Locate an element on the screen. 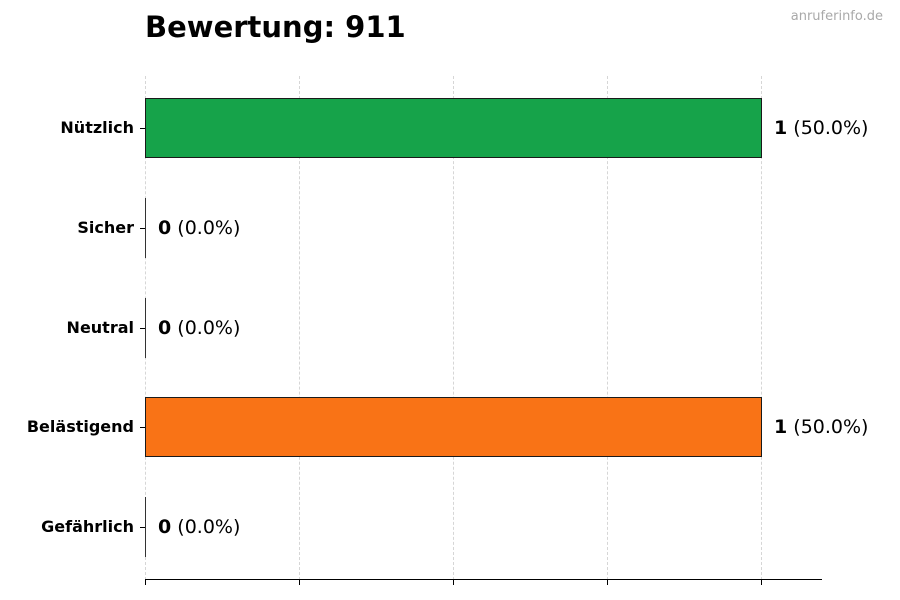  watermark: anruferinfo.de is located at coordinates (836, 16).